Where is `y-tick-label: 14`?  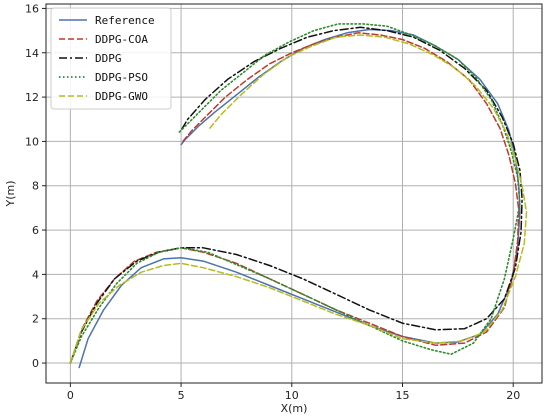 y-tick-label: 14 is located at coordinates (32, 53).